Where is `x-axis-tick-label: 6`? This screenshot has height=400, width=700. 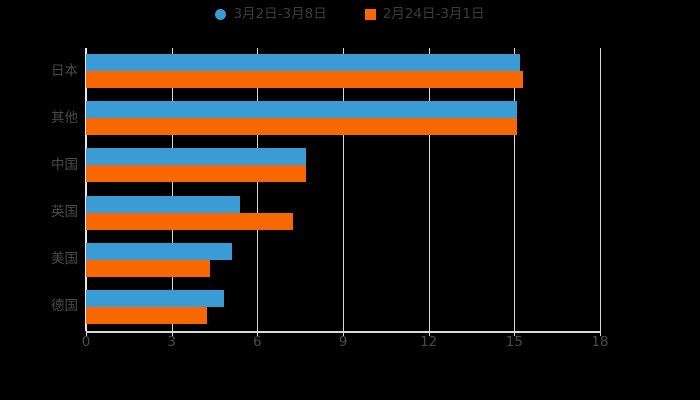
x-axis-tick-label: 6 is located at coordinates (257, 342).